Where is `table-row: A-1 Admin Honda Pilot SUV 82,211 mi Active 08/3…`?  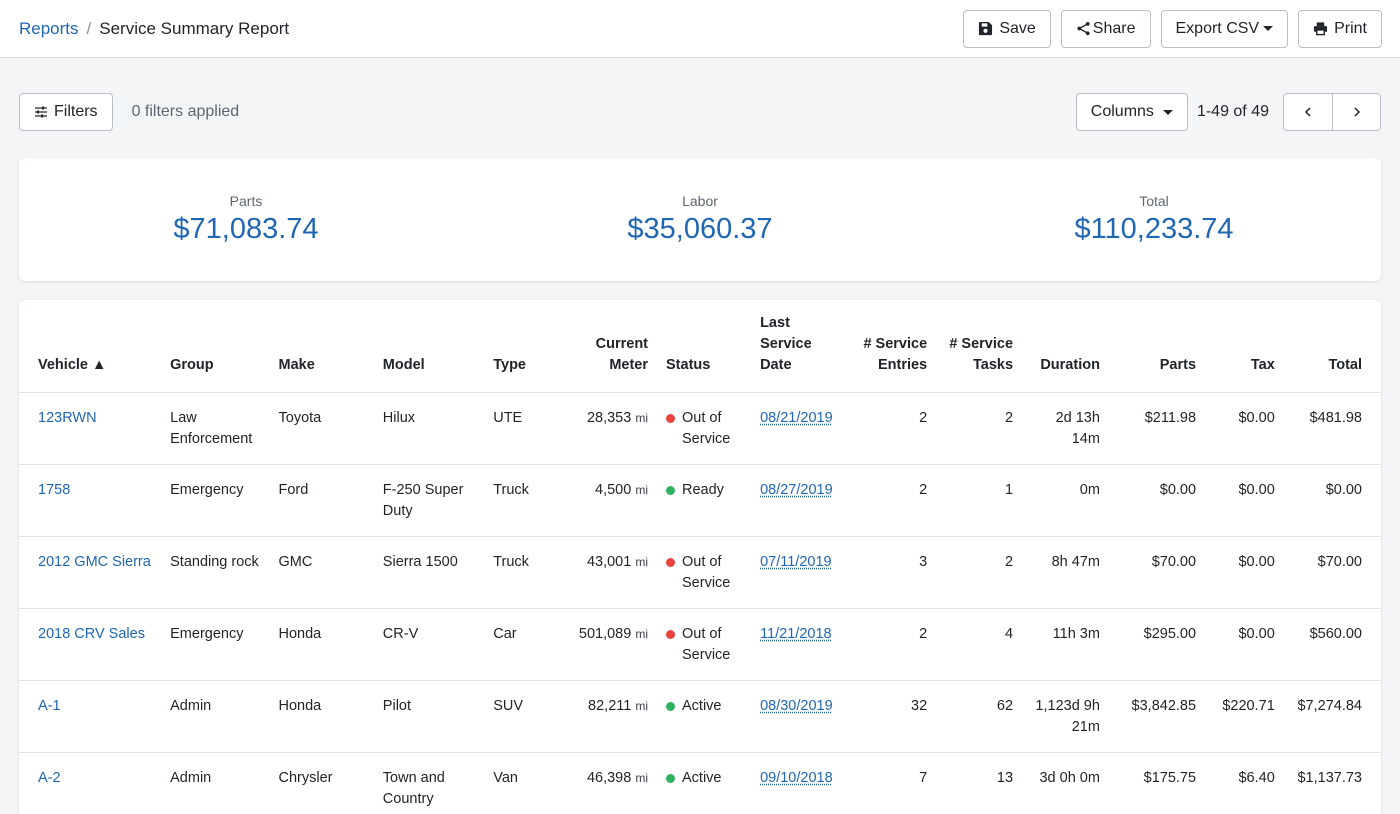
table-row: A-1 Admin Honda Pilot SUV 82,211 mi Active 08/3… is located at coordinates (700, 716).